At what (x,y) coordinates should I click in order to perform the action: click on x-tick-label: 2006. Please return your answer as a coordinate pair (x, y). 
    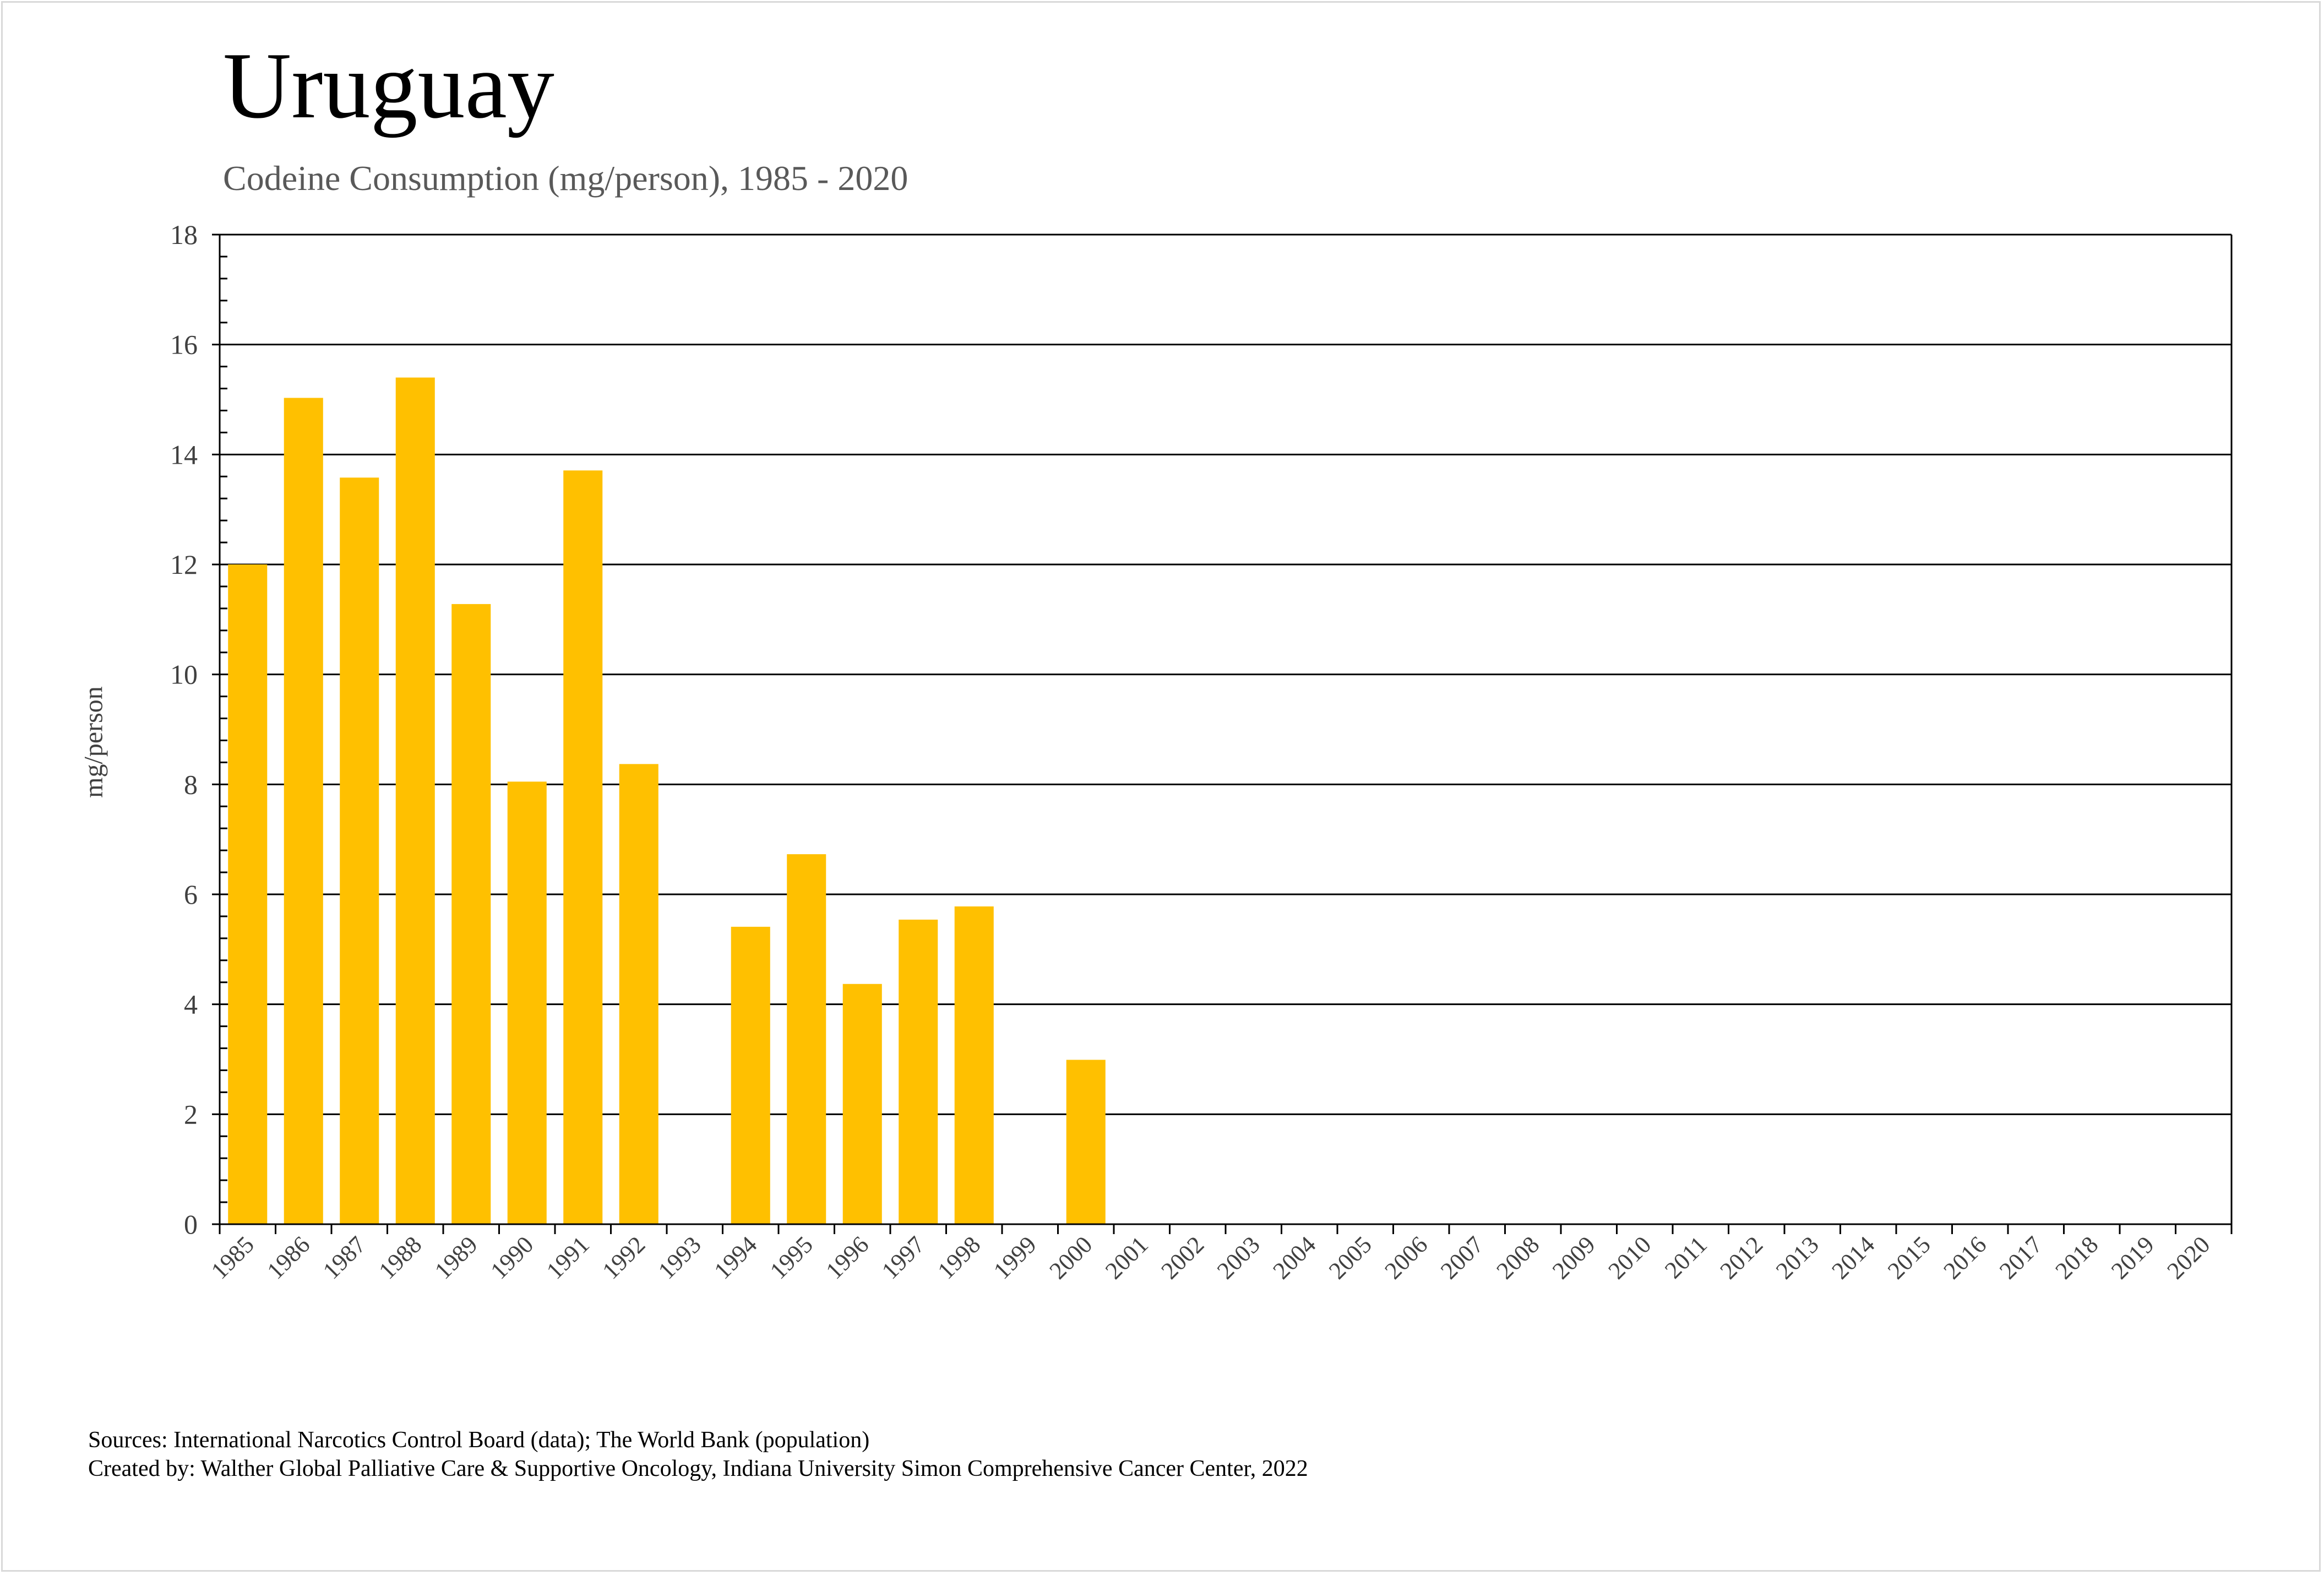
    Looking at the image, I should click on (1406, 1258).